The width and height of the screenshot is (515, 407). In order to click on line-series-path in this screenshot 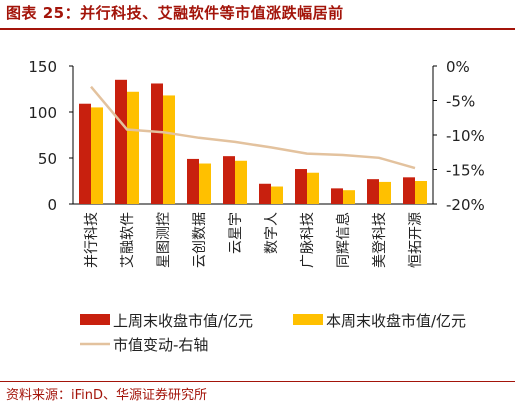, I will do `click(253, 127)`.